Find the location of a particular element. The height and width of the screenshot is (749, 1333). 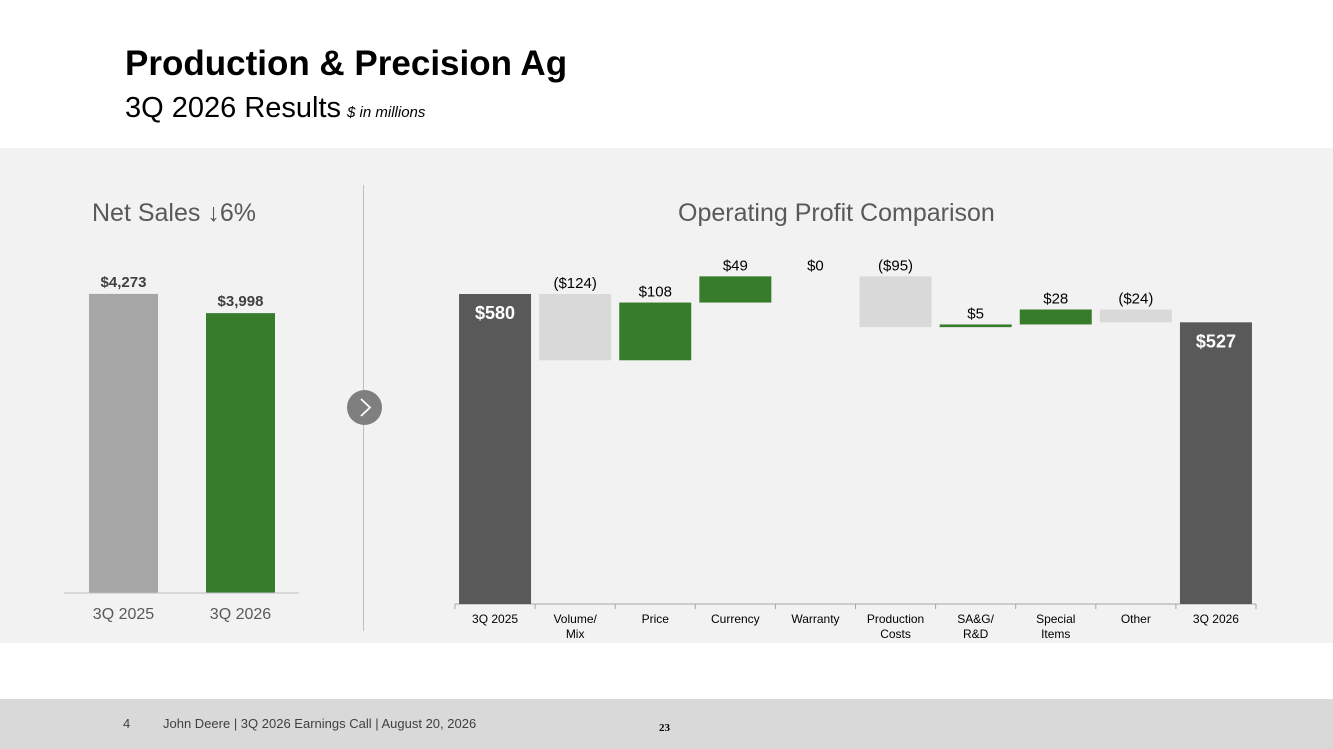

waterfall-category-label: R&D is located at coordinates (976, 634).